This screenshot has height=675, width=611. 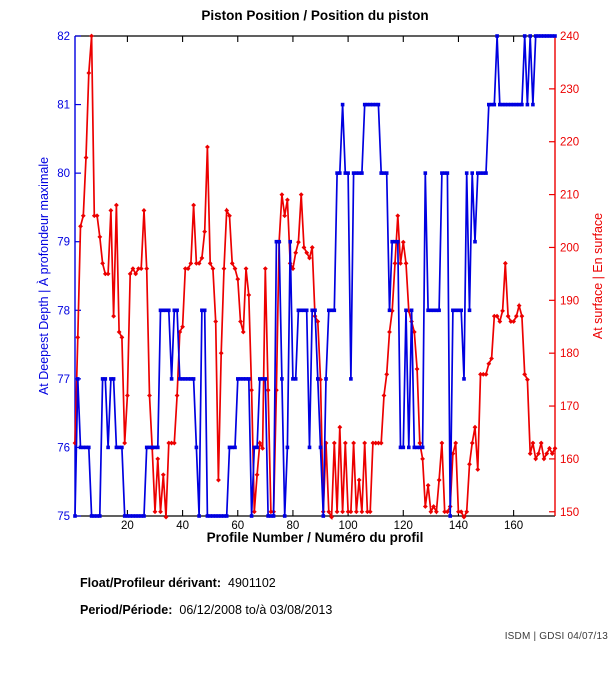 I want to click on float-id-line: Float/Profileur dérivant: 4901102, so click(x=178, y=583).